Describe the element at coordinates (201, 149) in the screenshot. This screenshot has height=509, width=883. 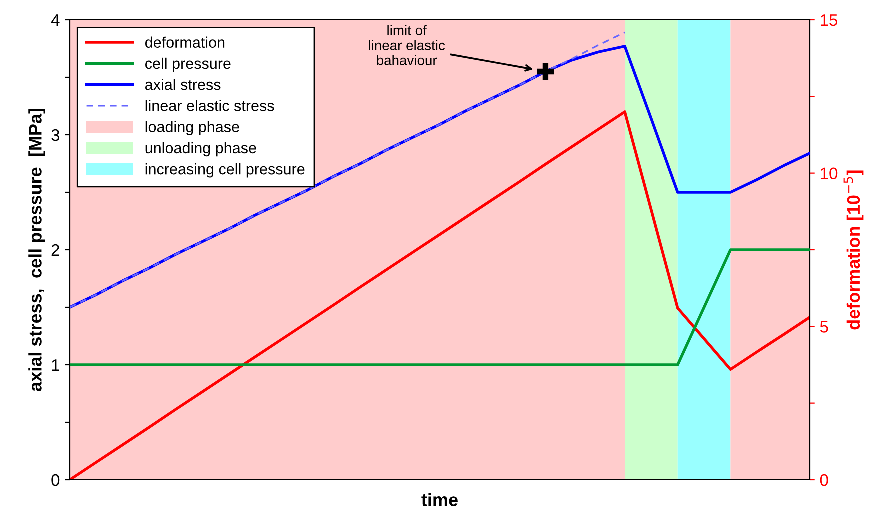
I see `annotation: unloading phase` at that location.